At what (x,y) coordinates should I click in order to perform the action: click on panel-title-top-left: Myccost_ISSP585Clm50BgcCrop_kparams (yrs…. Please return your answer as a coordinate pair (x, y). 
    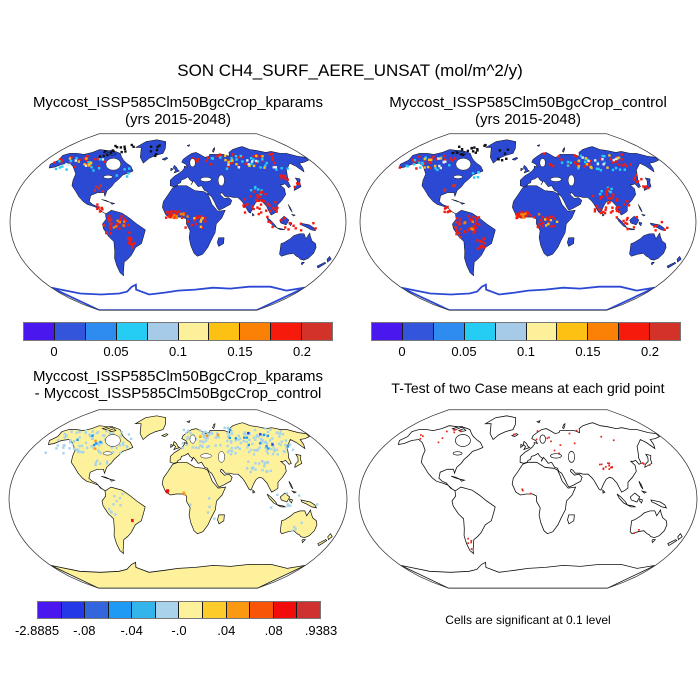
    Looking at the image, I should click on (178, 111).